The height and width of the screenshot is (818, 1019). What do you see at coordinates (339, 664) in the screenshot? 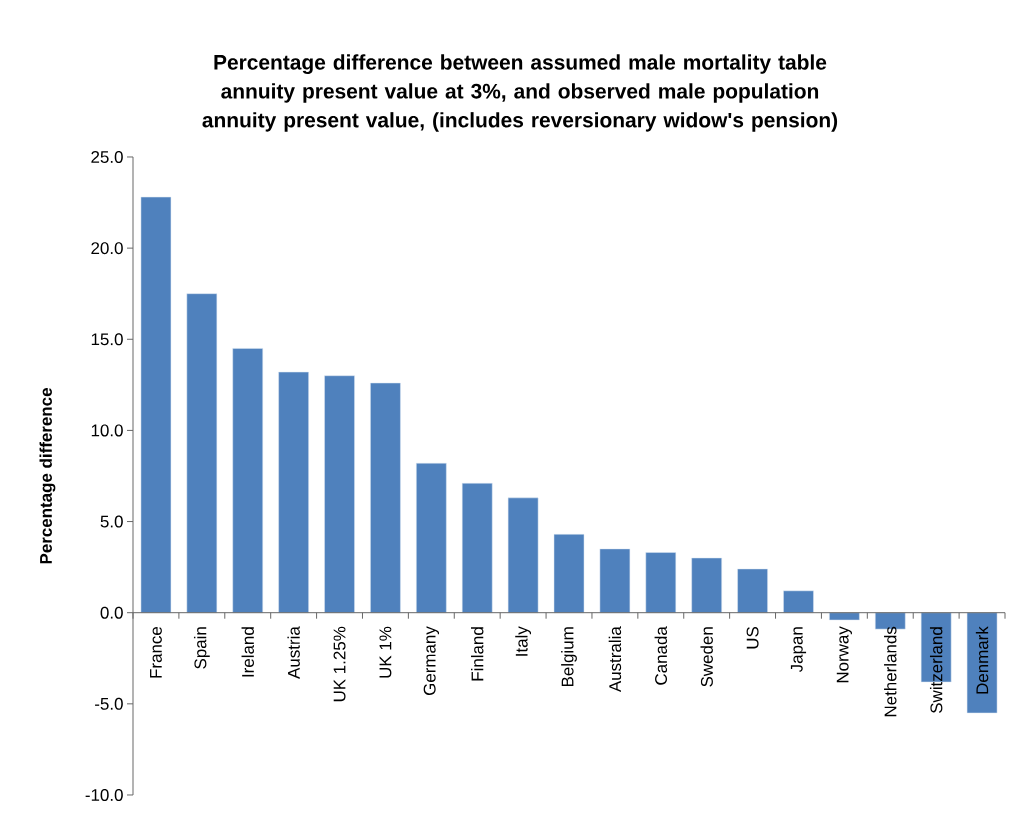
I see `x-tick-label: UK 1.25%` at bounding box center [339, 664].